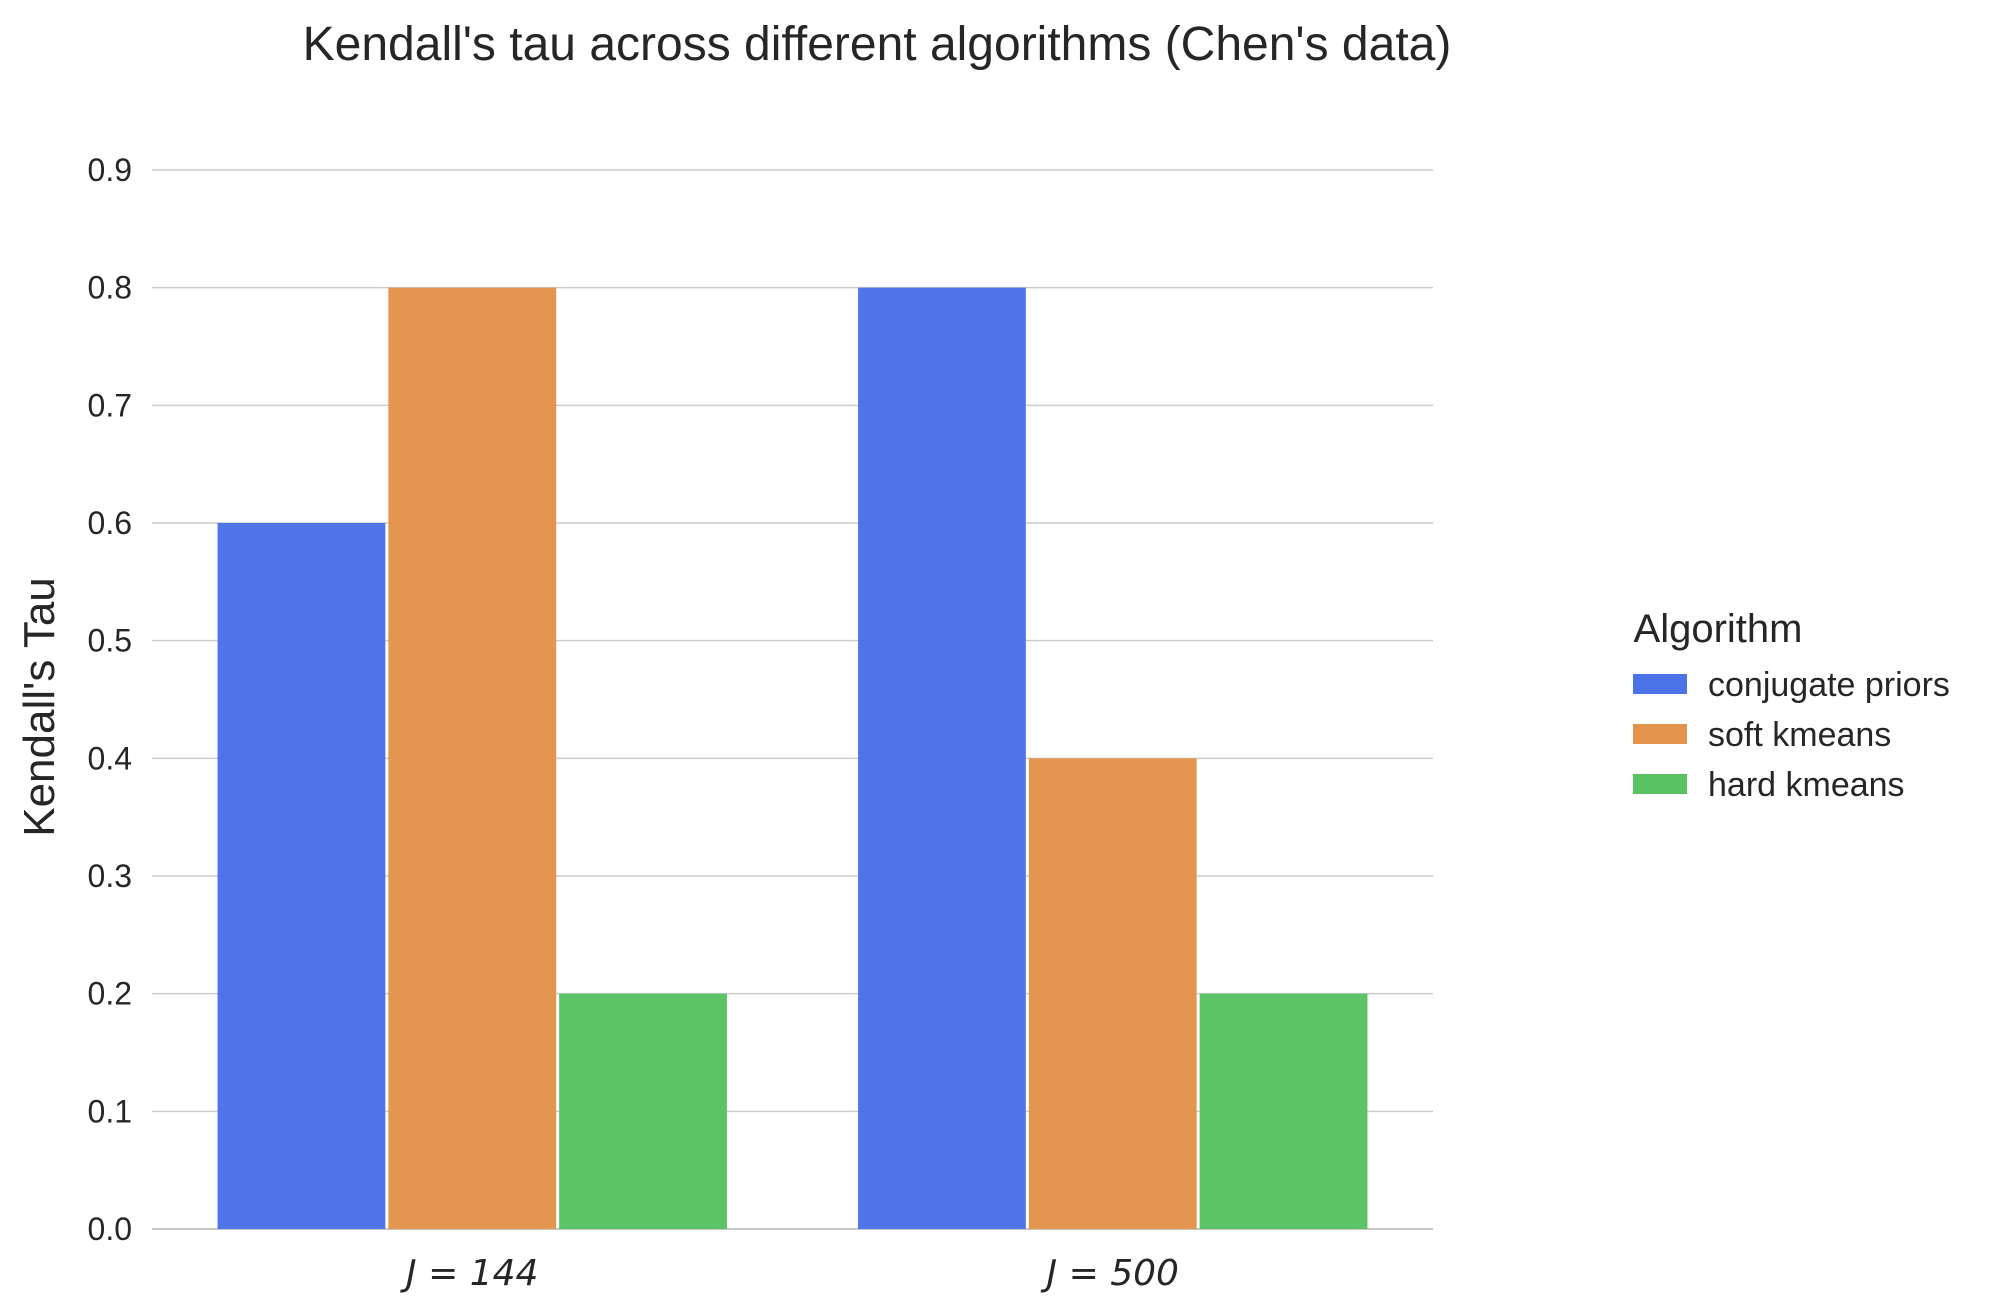  What do you see at coordinates (110, 641) in the screenshot?
I see `y-tick-label: 0.5` at bounding box center [110, 641].